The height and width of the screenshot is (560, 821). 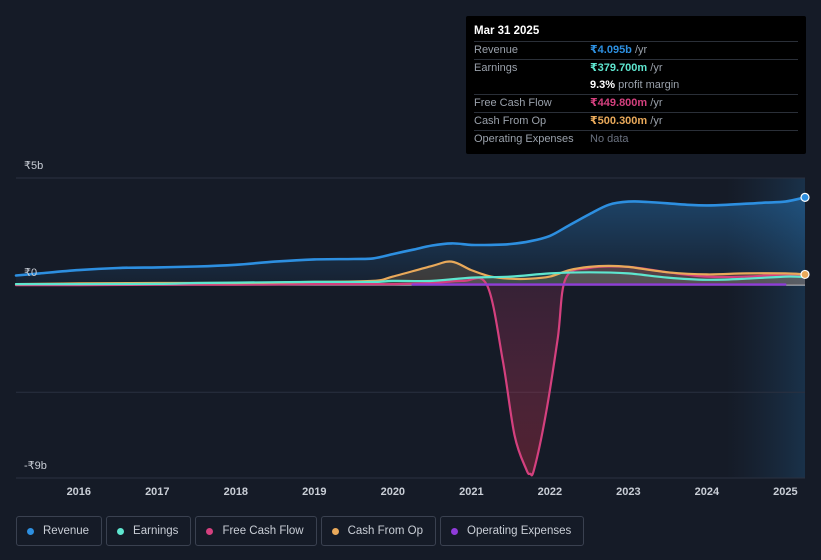 What do you see at coordinates (619, 68) in the screenshot?
I see `tooltip-value-number: ₹379.700m` at bounding box center [619, 68].